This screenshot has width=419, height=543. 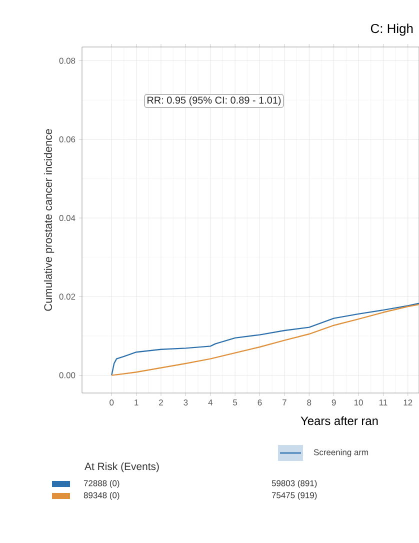 I want to click on chart-title: C: High, so click(x=391, y=30).